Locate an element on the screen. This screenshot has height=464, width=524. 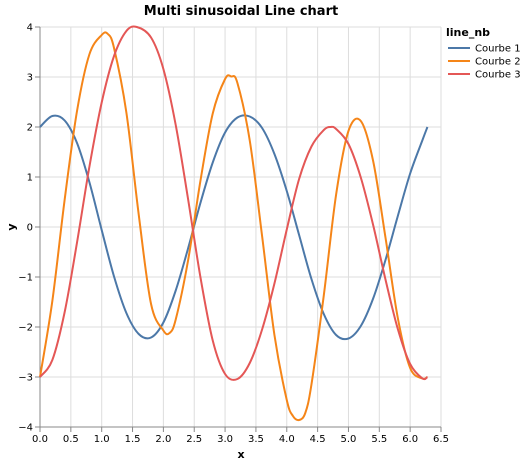
x-tick-label: 4.5 is located at coordinates (318, 439).